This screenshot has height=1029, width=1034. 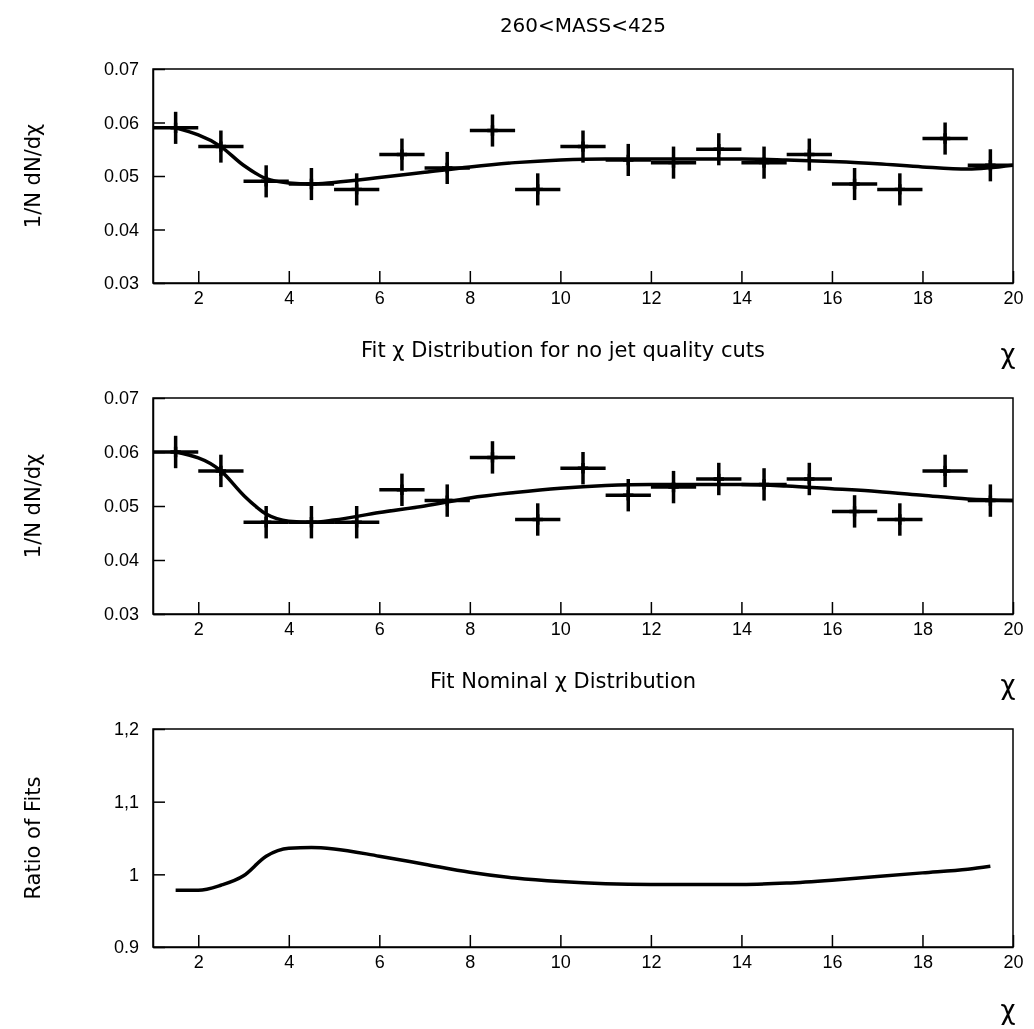 I want to click on x-axis-title: Fit χ Distribution for no jet quality cuts, so click(x=563, y=350).